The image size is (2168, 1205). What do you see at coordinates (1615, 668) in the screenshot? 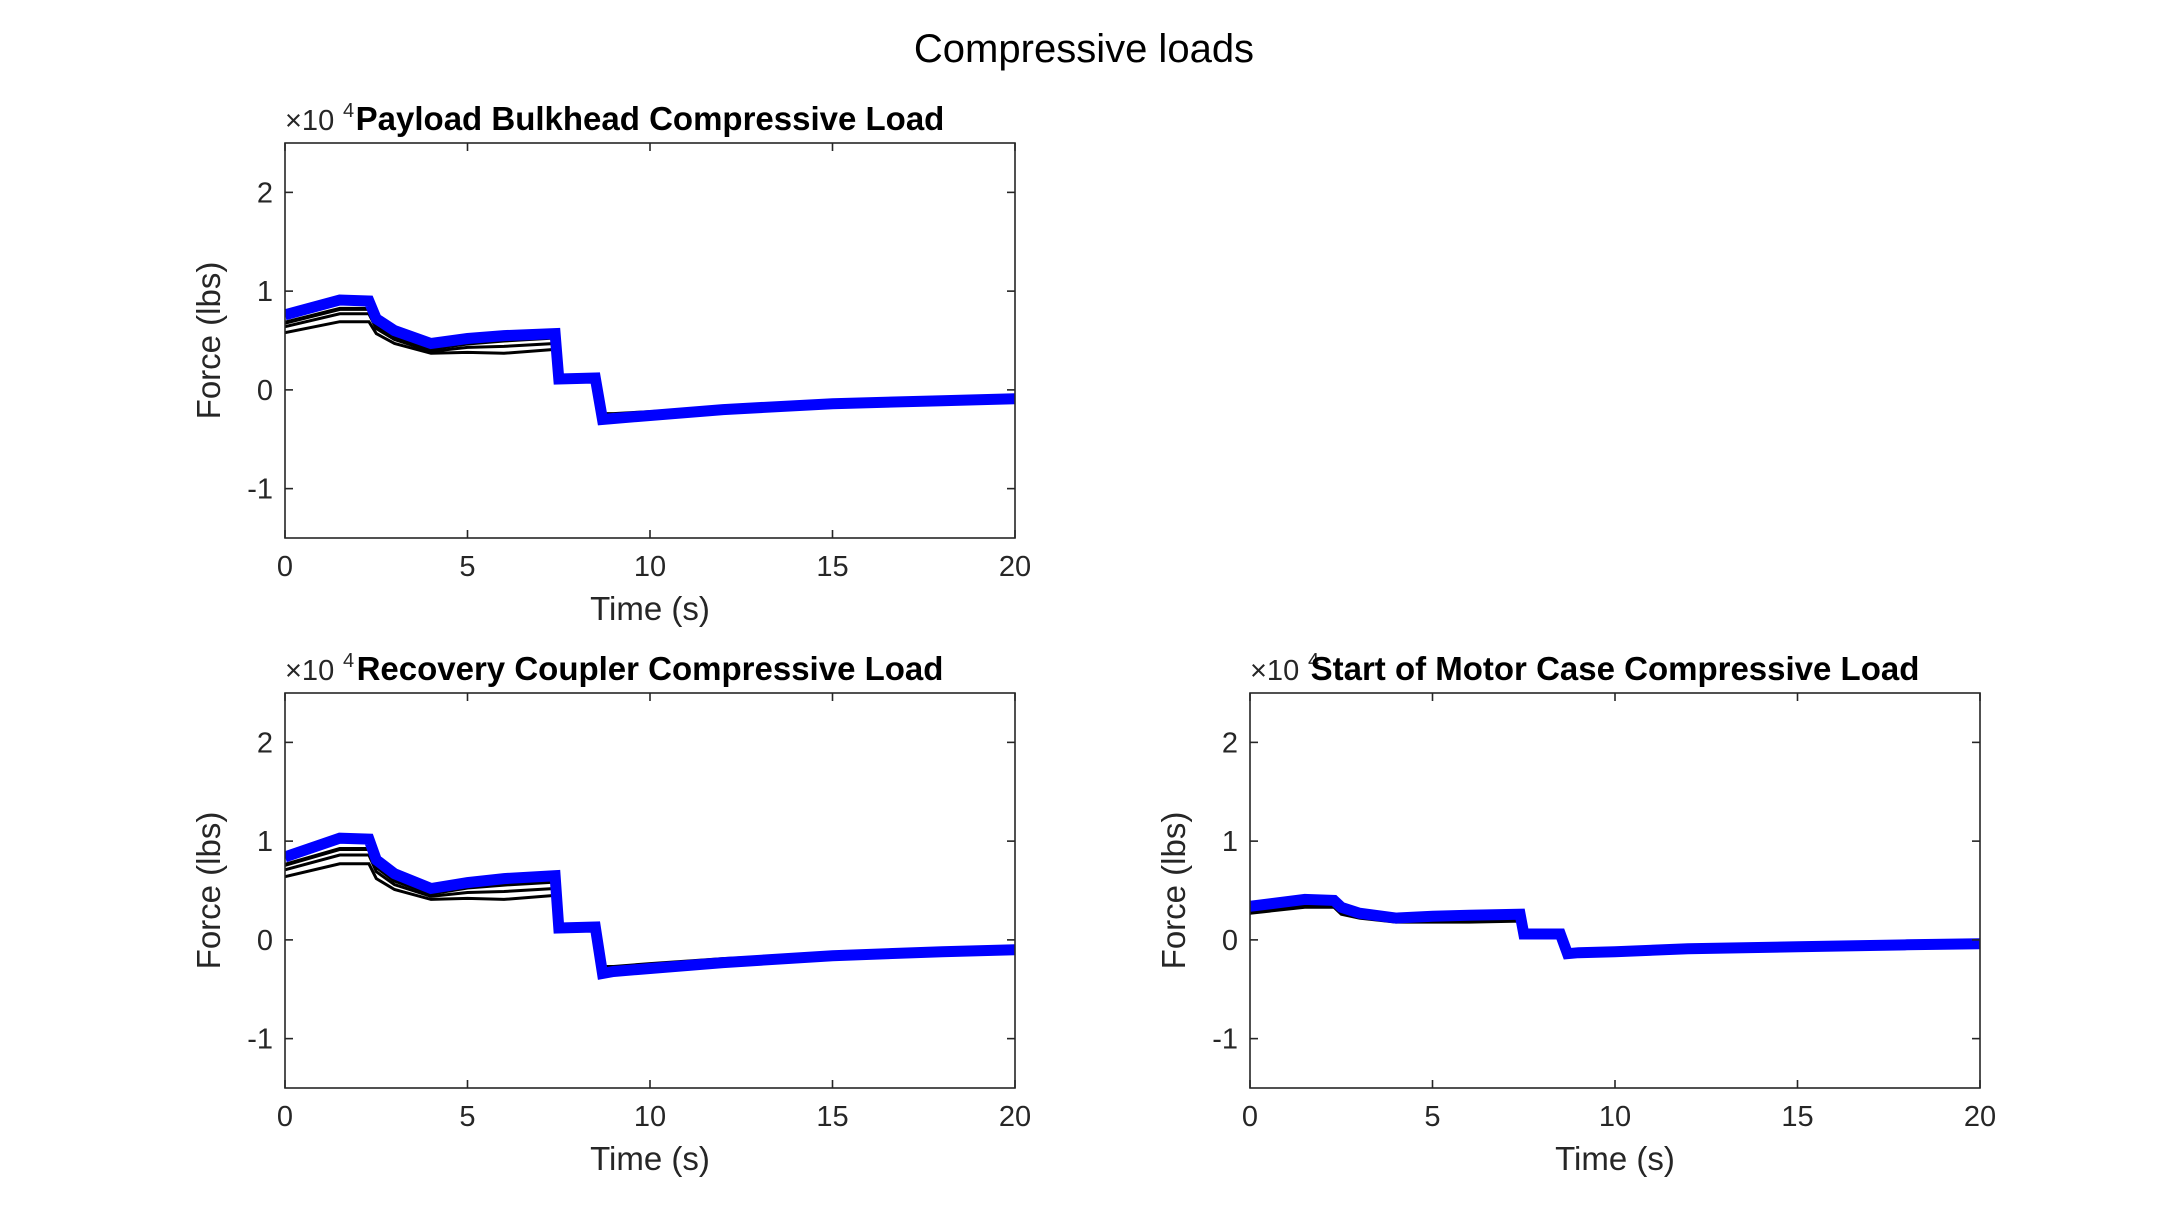
I see `subplot-title: Start of Motor Case Compressive Load` at bounding box center [1615, 668].